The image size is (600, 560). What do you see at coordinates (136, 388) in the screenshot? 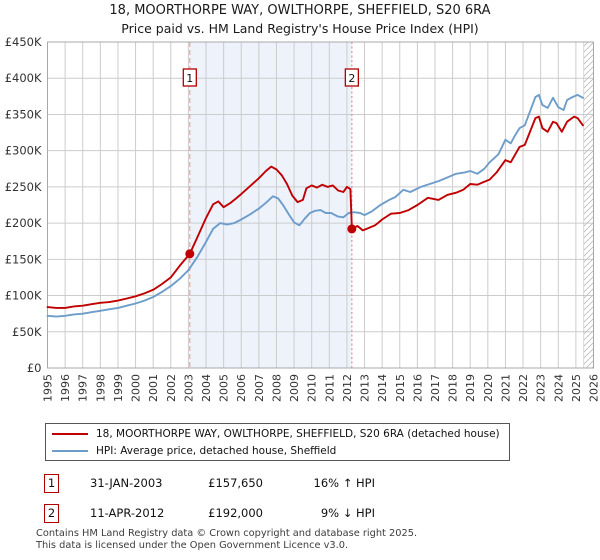
I see `svg-text: 2000` at bounding box center [136, 388].